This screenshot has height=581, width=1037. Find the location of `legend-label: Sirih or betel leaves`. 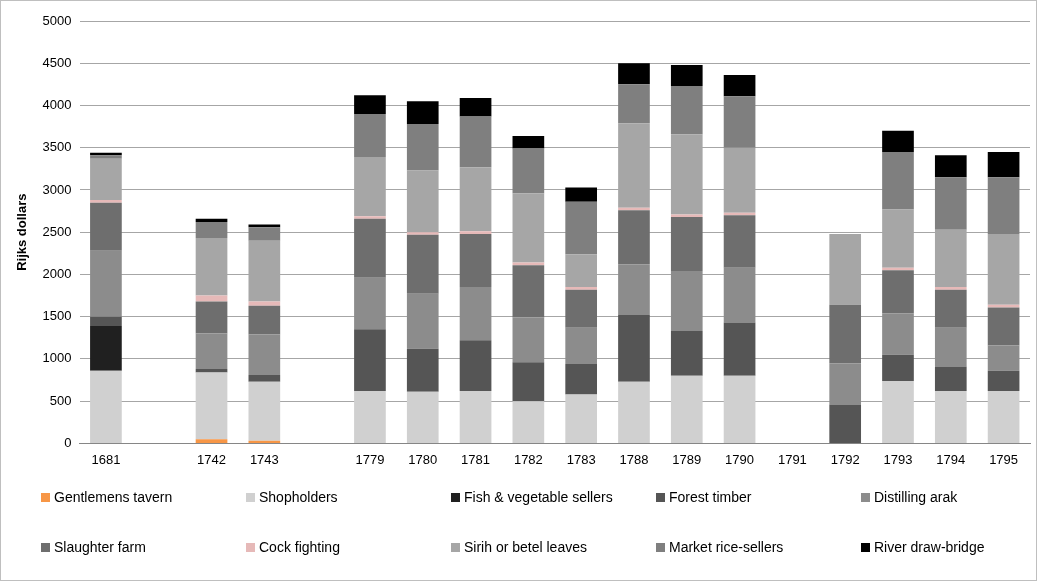

legend-label: Sirih or betel leaves is located at coordinates (525, 547).